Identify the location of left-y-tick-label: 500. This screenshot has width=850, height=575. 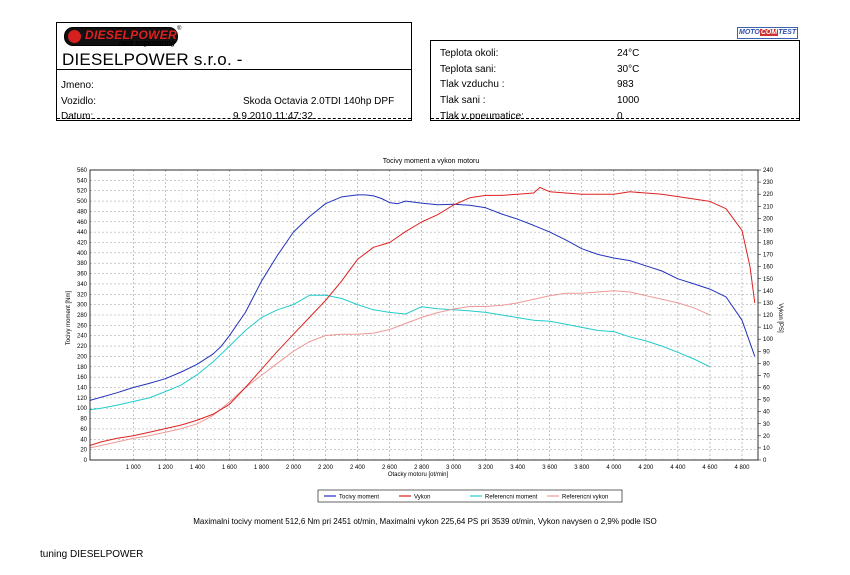
(82, 202).